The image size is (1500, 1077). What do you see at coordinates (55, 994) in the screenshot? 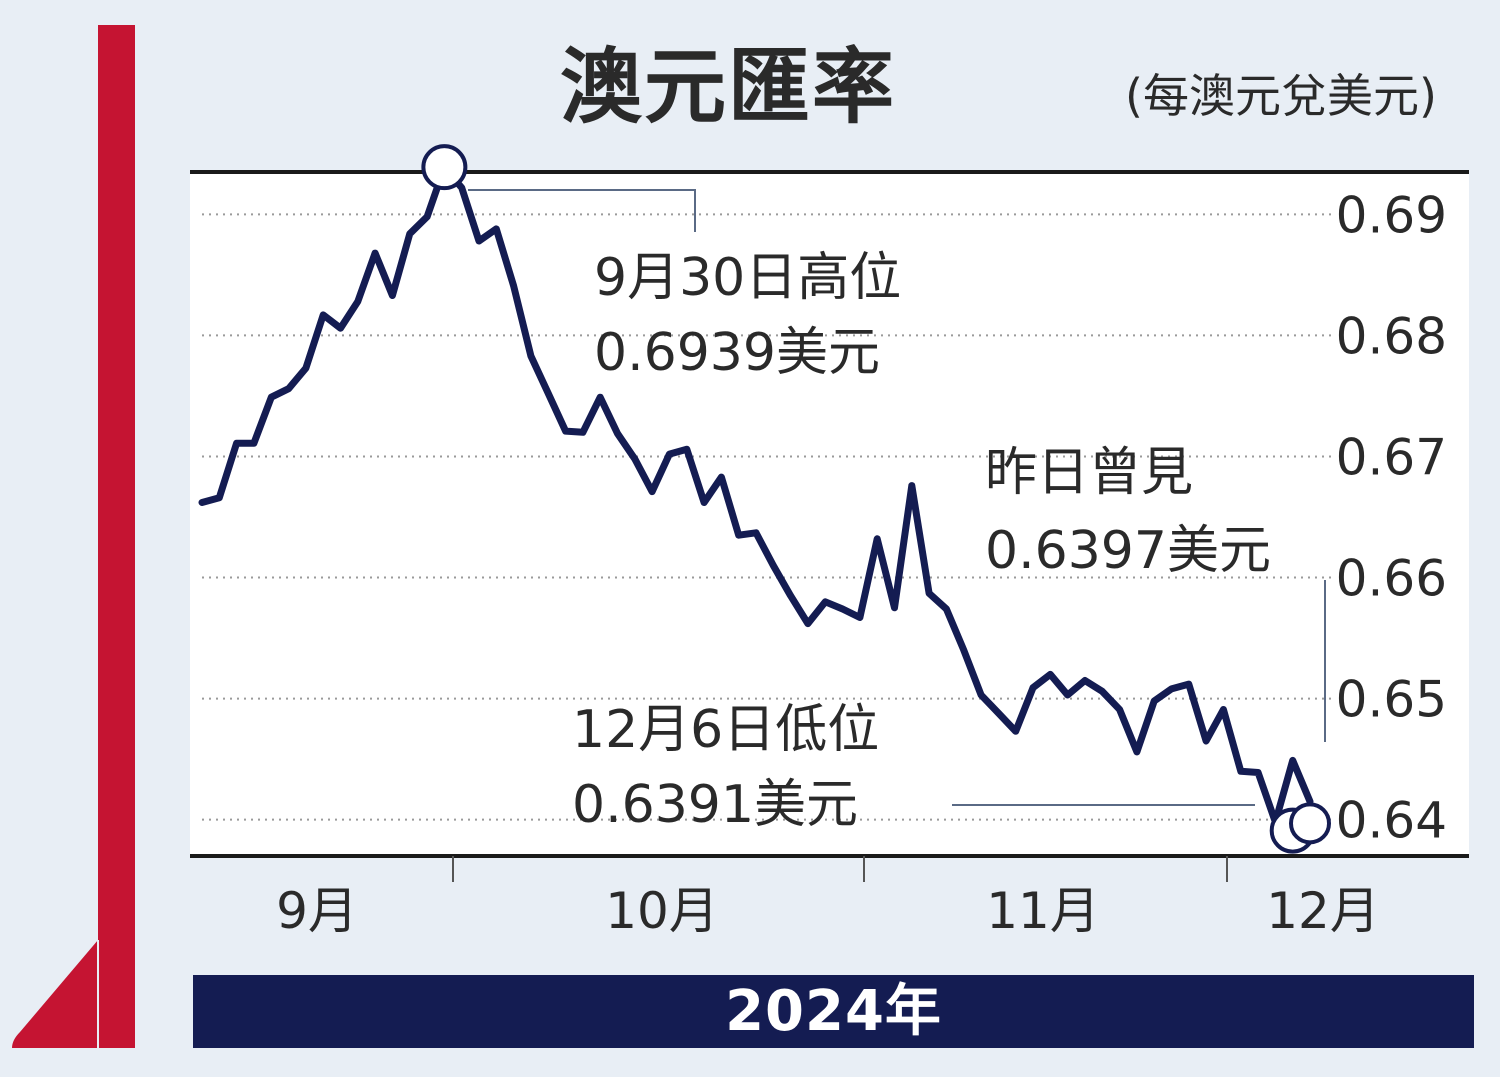
I see `decorative-red-triangle` at bounding box center [55, 994].